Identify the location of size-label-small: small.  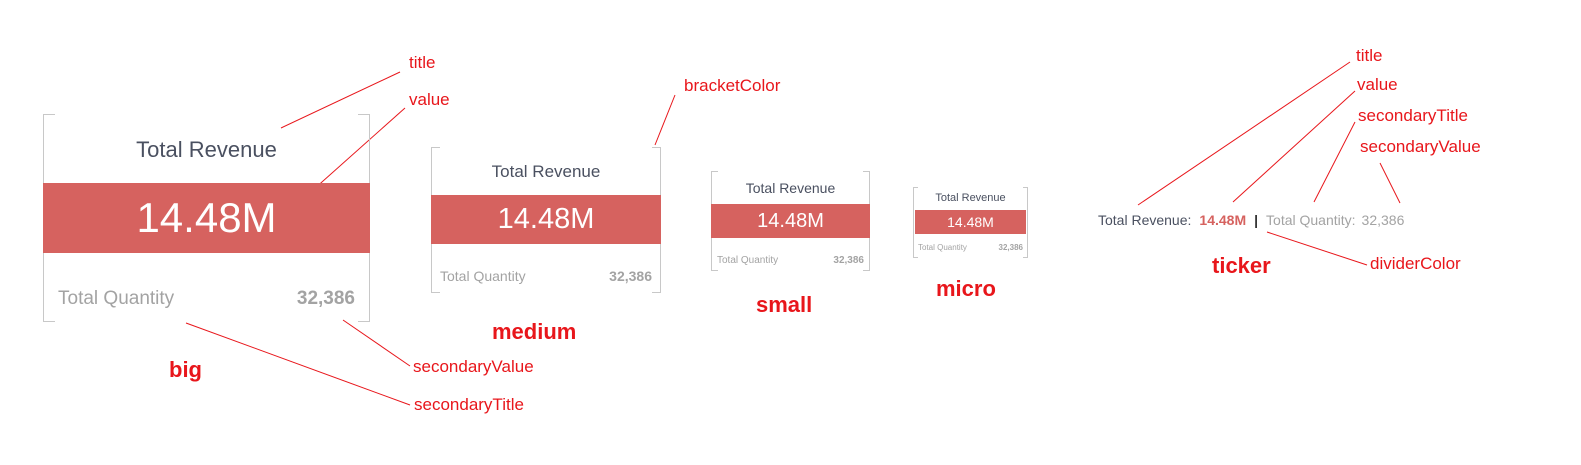
(784, 304).